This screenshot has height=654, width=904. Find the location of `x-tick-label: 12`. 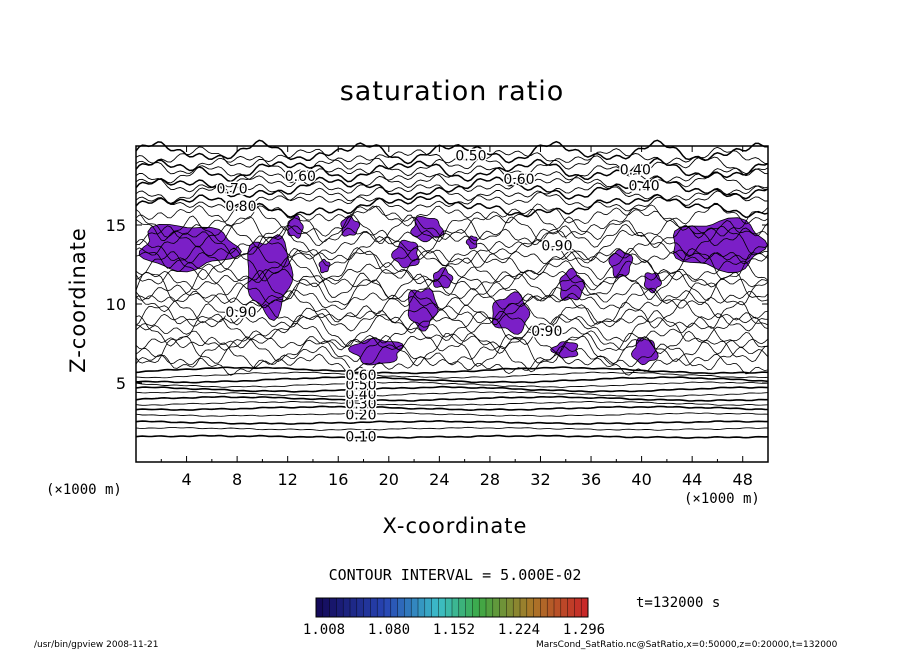

x-tick-label: 12 is located at coordinates (288, 479).